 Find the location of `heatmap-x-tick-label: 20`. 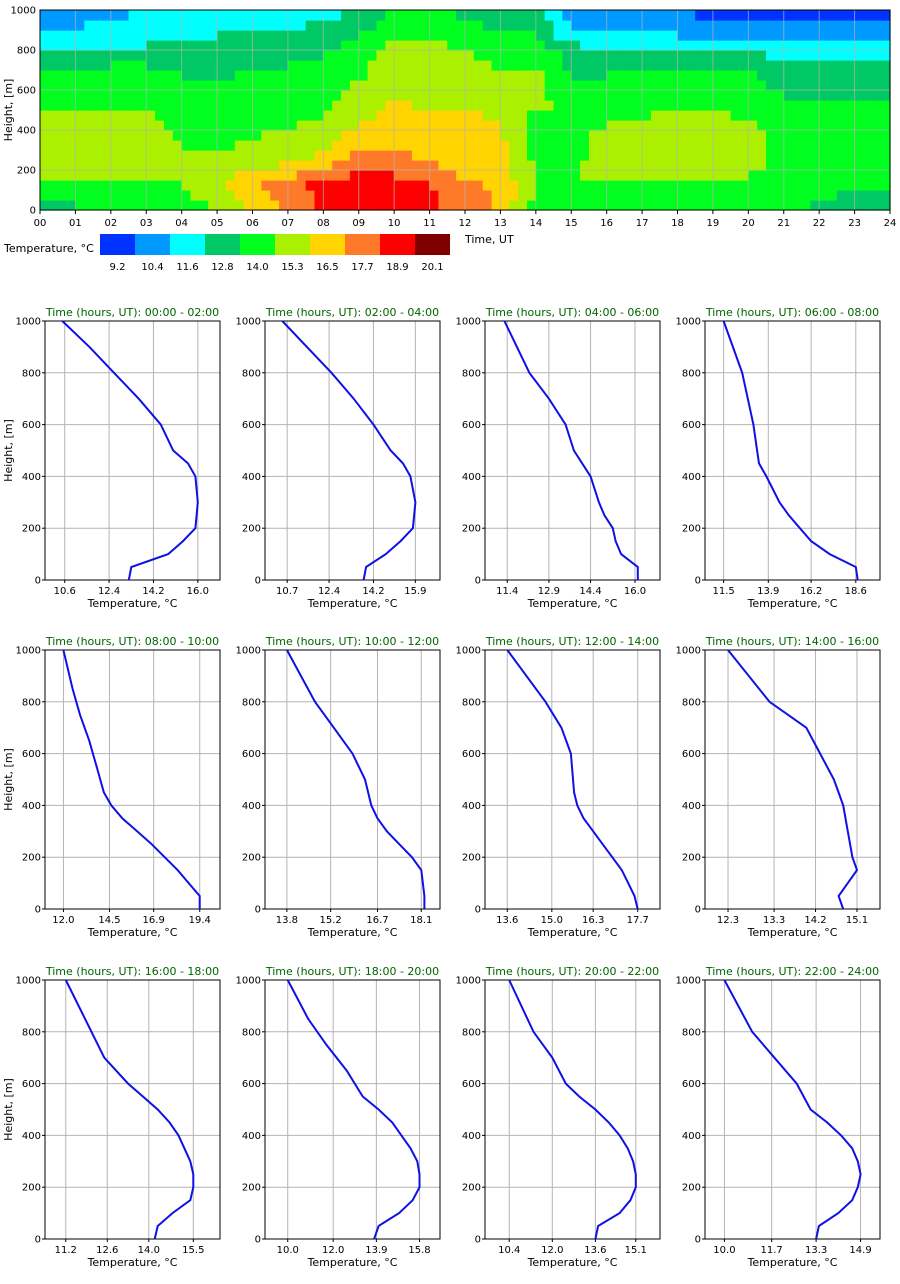

heatmap-x-tick-label: 20 is located at coordinates (748, 223).